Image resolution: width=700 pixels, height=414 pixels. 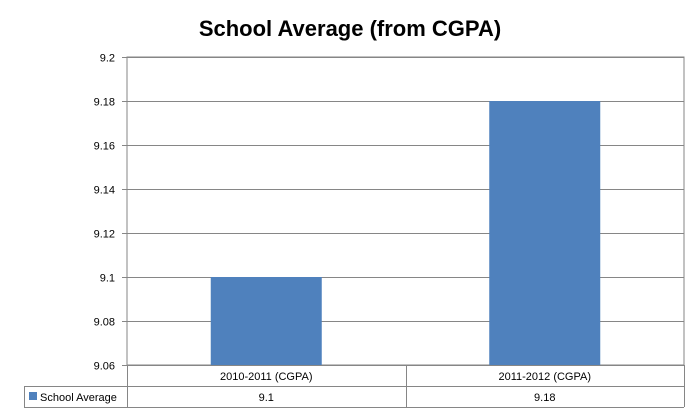 I want to click on y-tick-label: 9.06, so click(x=104, y=367).